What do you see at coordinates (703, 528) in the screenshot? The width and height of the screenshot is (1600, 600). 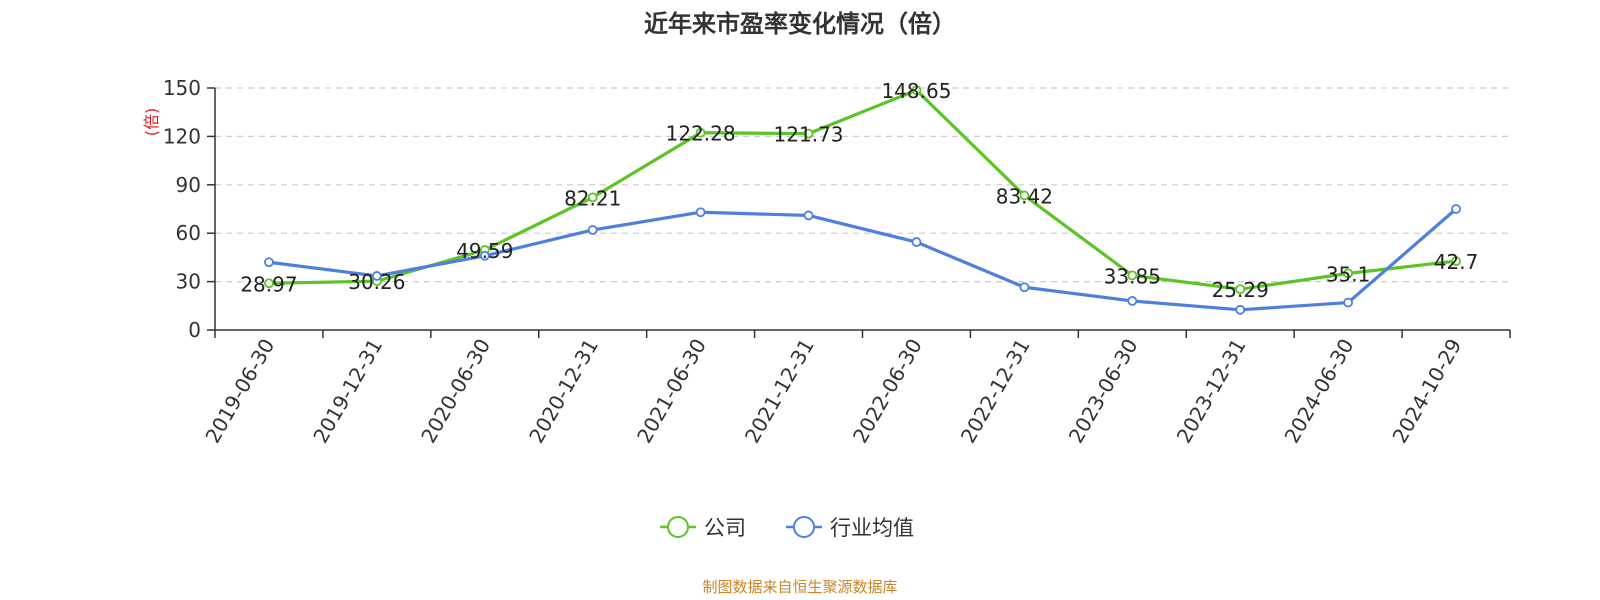 I see `legend-item: 公司` at bounding box center [703, 528].